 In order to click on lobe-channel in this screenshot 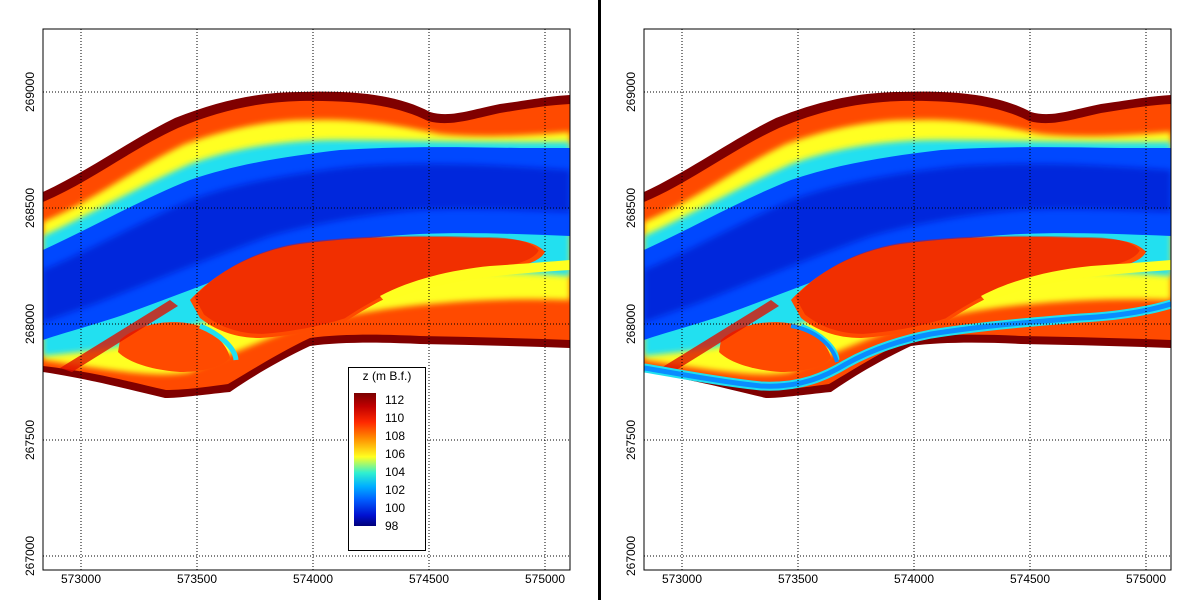, I will do `click(219, 342)`.